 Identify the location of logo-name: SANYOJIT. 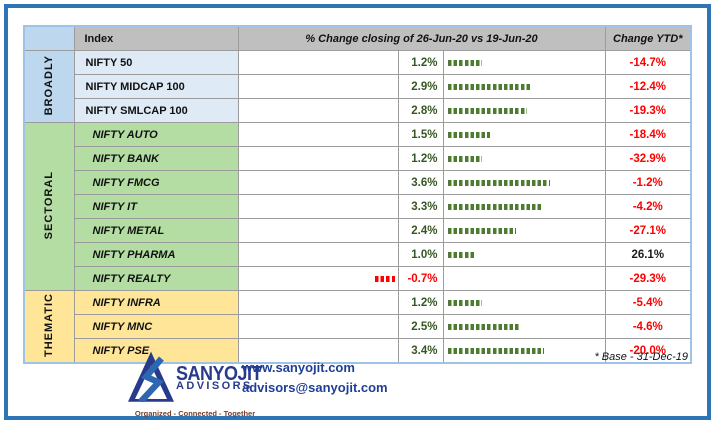
(219, 373).